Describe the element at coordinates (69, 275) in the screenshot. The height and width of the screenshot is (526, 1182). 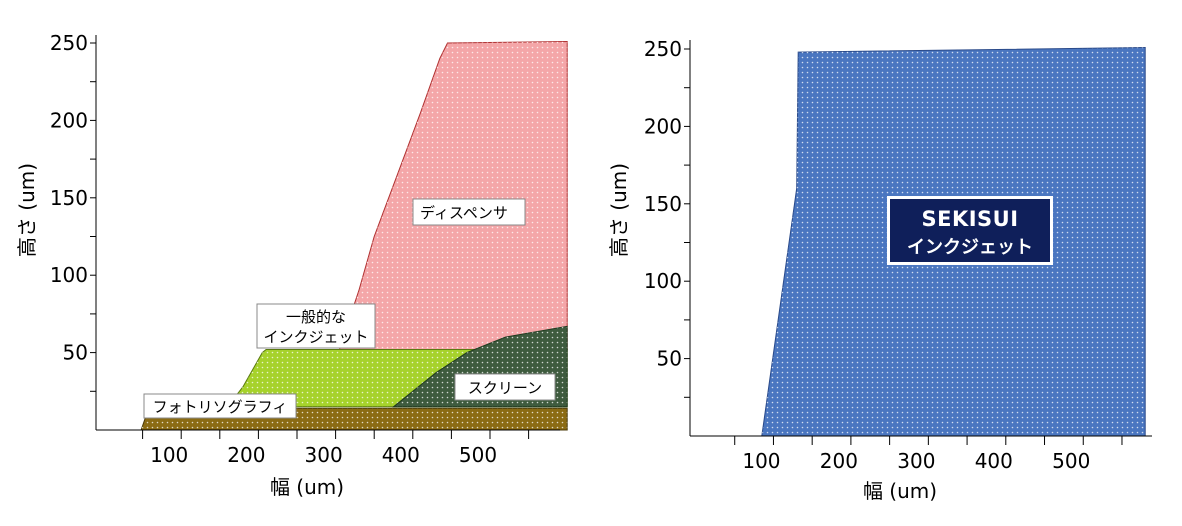
I see `left-y-tick-label-100: 100` at that location.